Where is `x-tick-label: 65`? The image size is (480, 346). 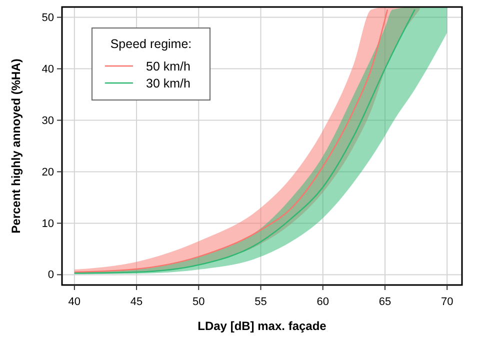
x-tick-label: 65 is located at coordinates (385, 302).